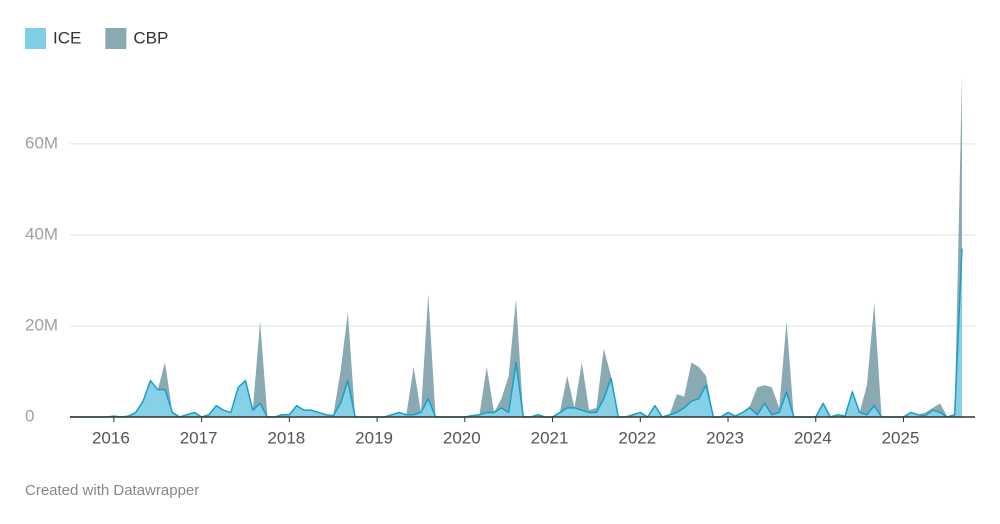 The height and width of the screenshot is (524, 1000). What do you see at coordinates (637, 437) in the screenshot?
I see `x-tick-label: 2022` at bounding box center [637, 437].